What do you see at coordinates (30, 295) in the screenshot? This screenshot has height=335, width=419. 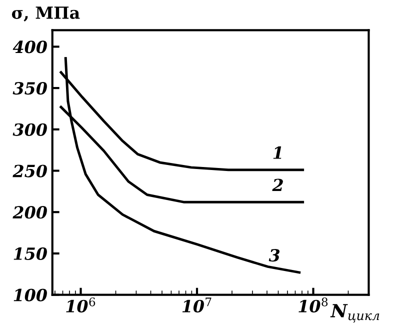 I see `y-tick-label: 100` at bounding box center [30, 295].